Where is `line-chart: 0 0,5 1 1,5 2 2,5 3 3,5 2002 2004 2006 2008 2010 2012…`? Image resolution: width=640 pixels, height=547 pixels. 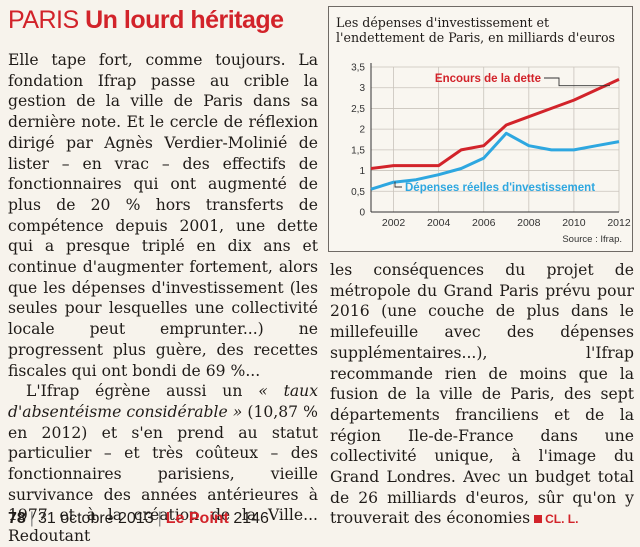
line-chart: 0 0,5 1 1,5 2 2,5 3 3,5 2002 2004 2006 2008 2010 2012… is located at coordinates (491, 146).